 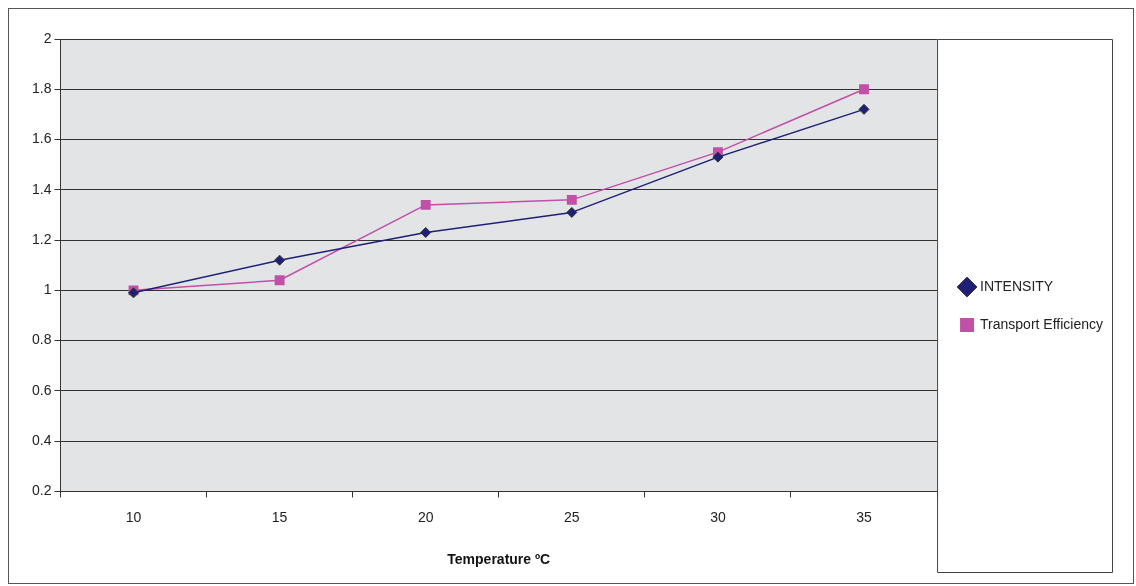 What do you see at coordinates (499, 559) in the screenshot?
I see `x-axis-title: Temperature ºC` at bounding box center [499, 559].